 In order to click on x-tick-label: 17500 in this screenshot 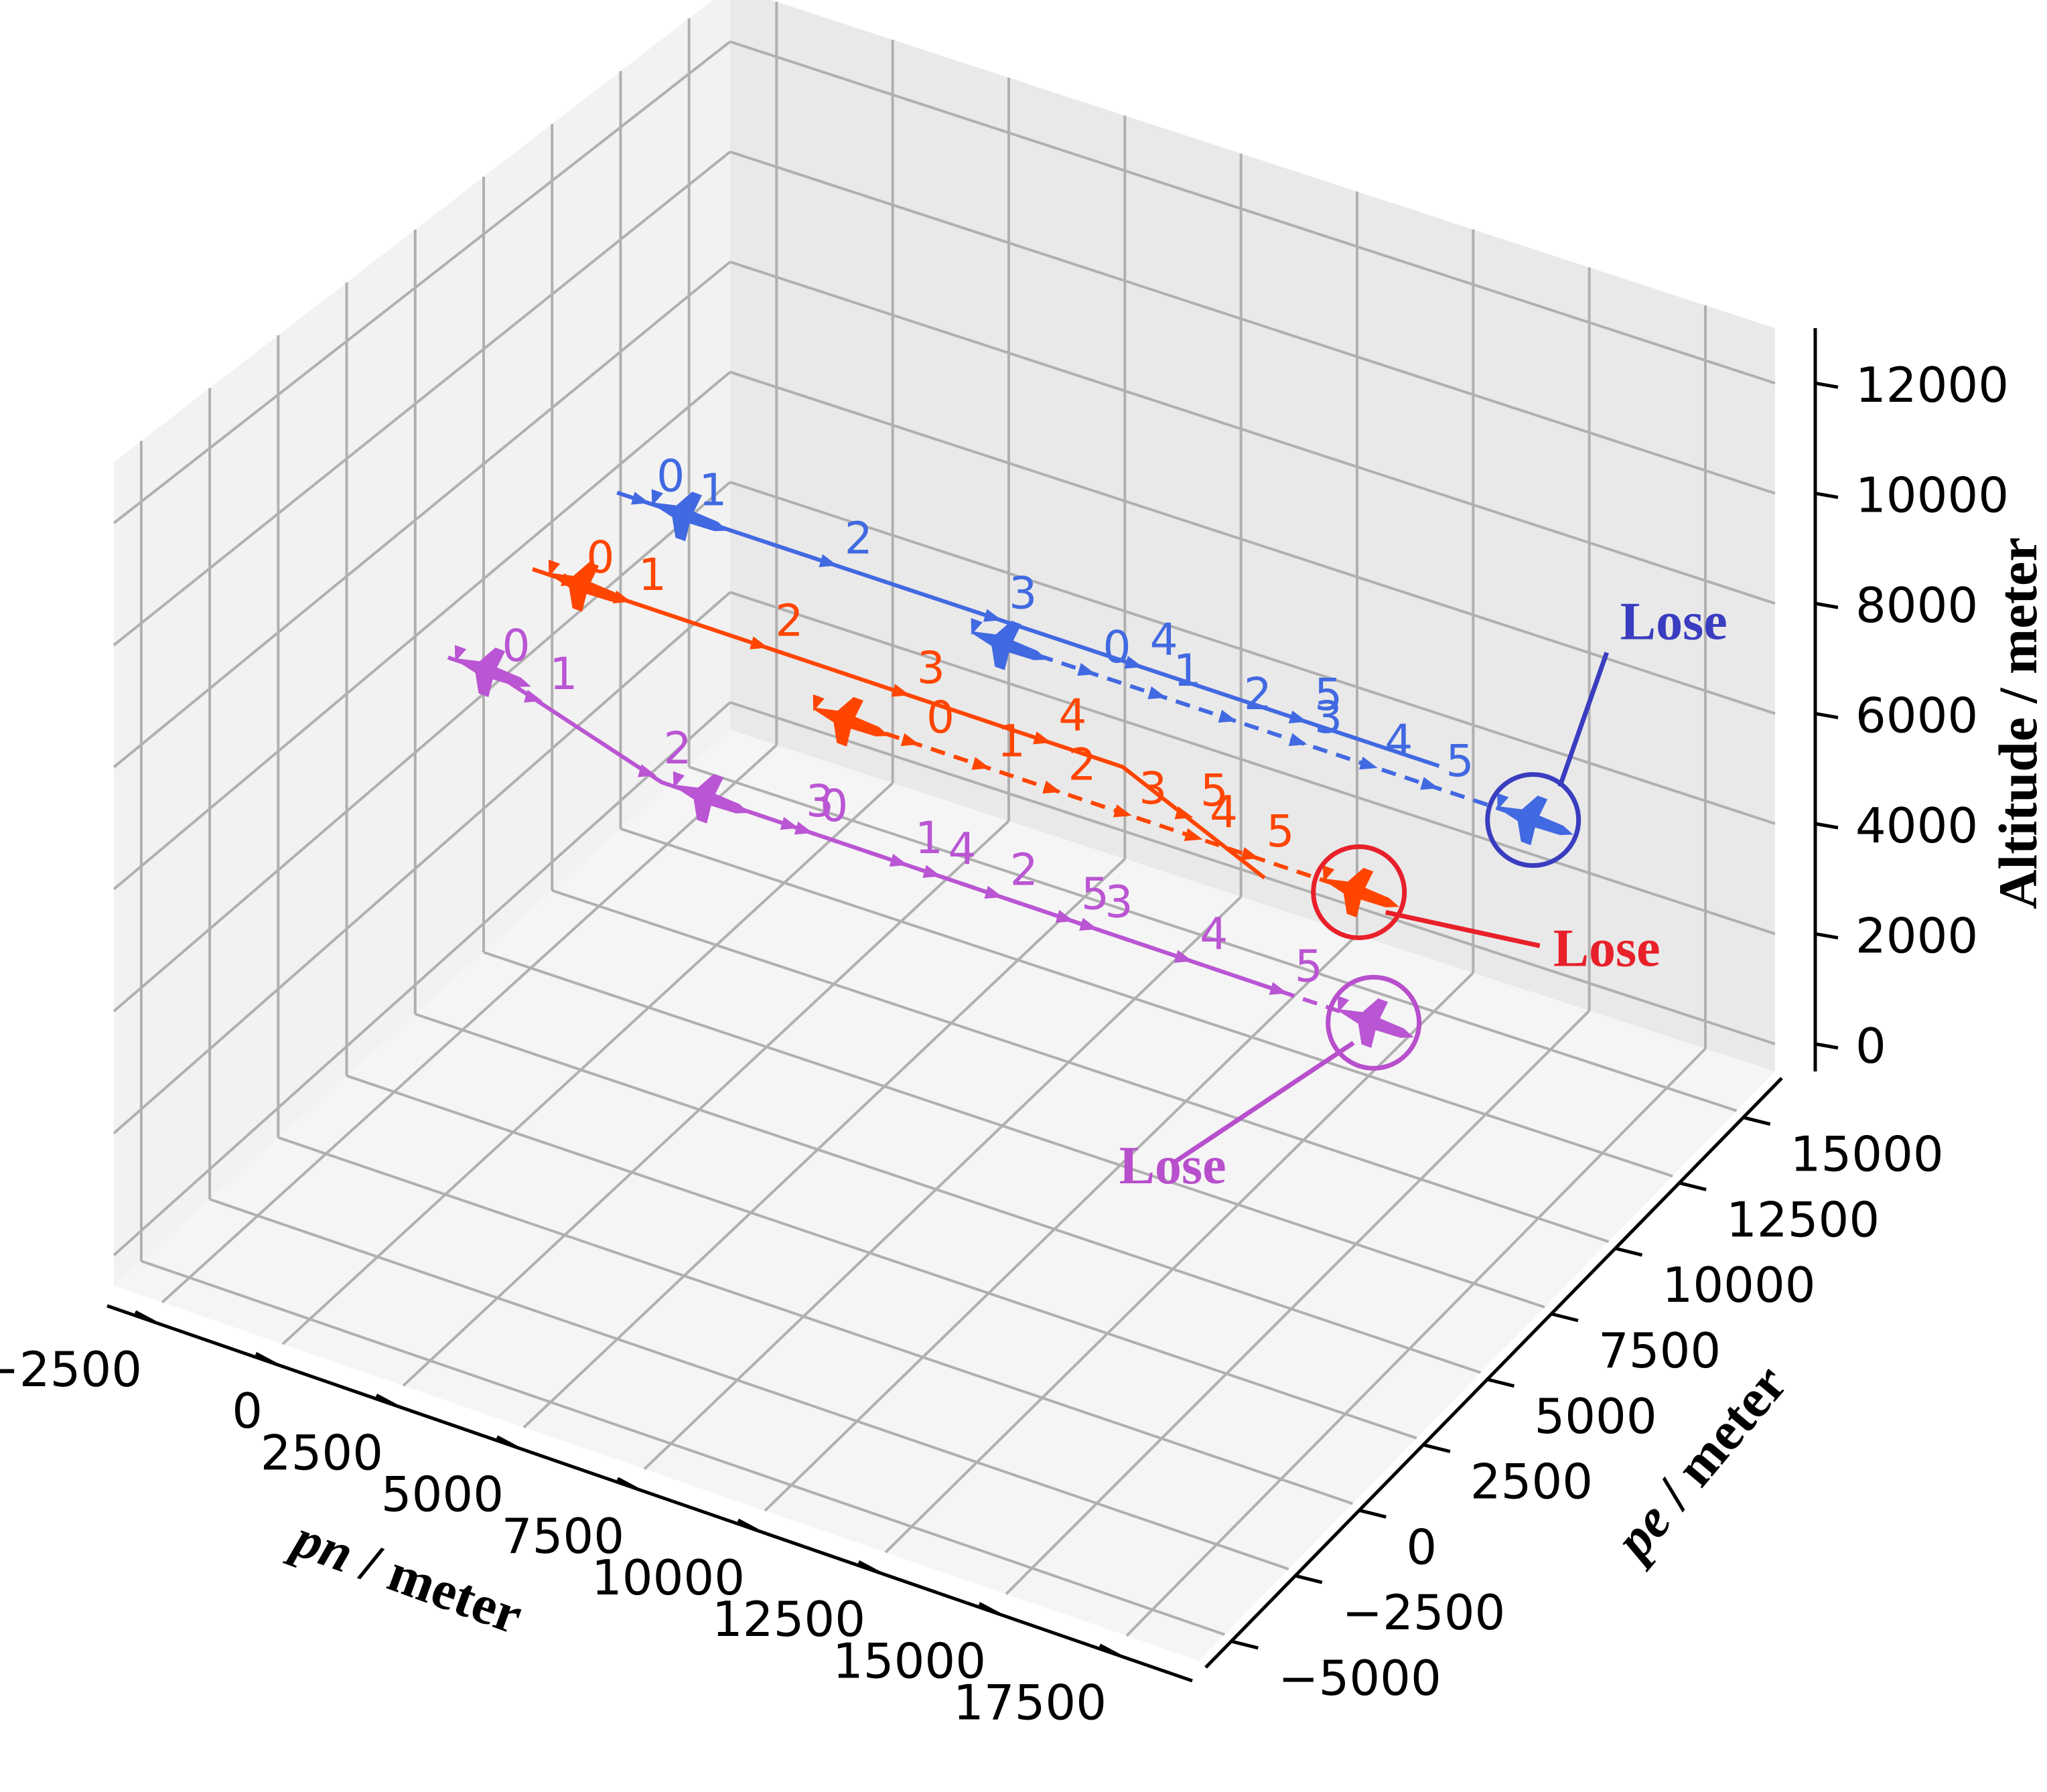, I will do `click(1030, 1703)`.